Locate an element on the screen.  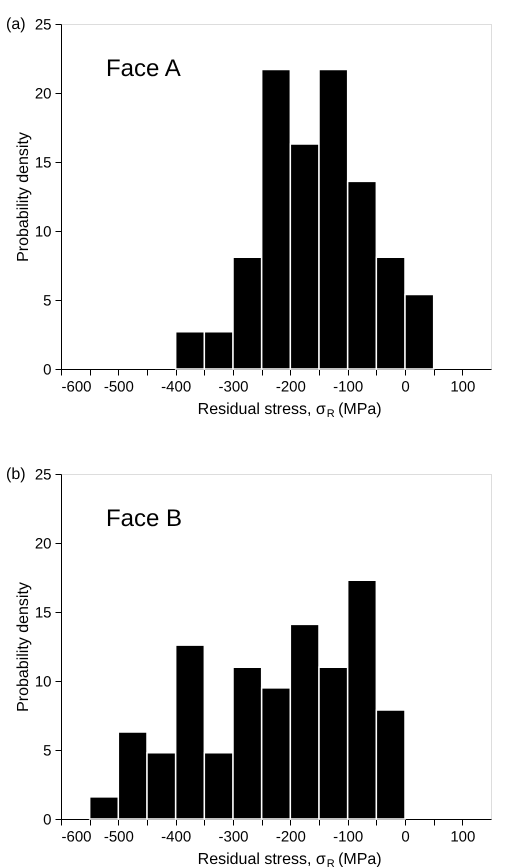
text: (b) is located at coordinates (16, 474).